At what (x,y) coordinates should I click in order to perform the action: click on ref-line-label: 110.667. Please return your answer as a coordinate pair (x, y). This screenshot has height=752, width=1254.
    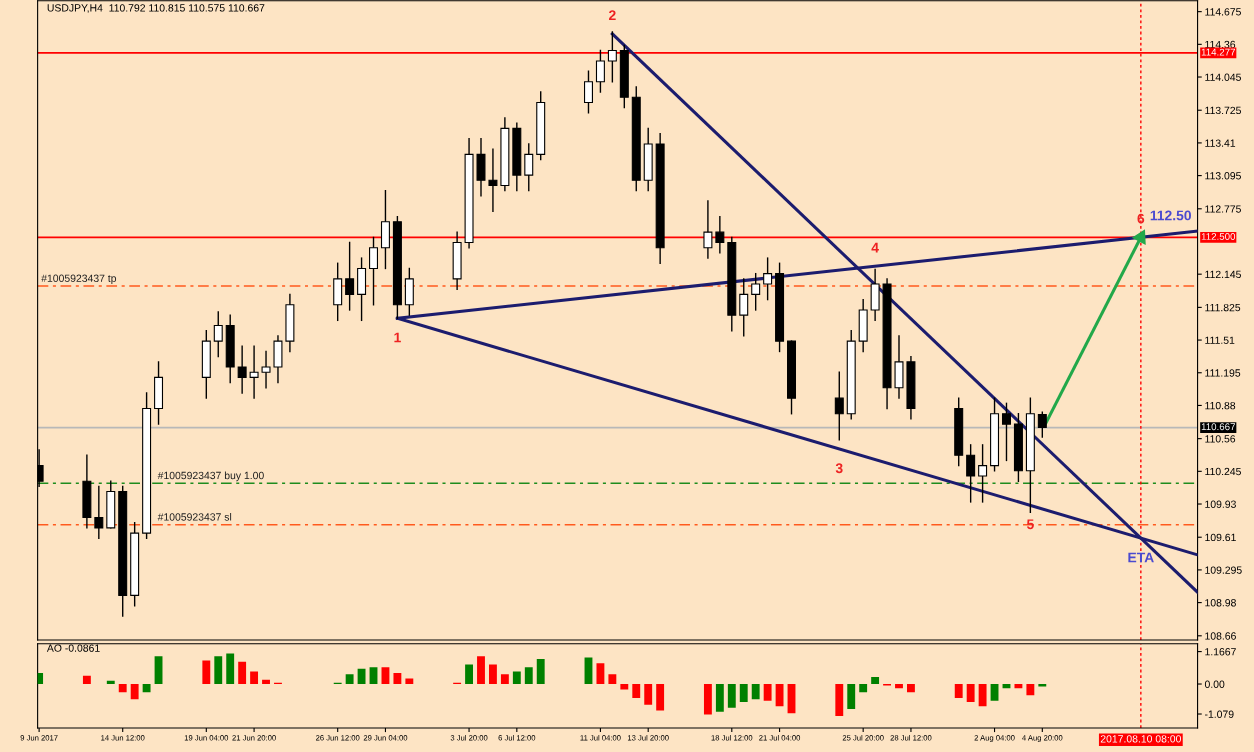
    Looking at the image, I should click on (1218, 427).